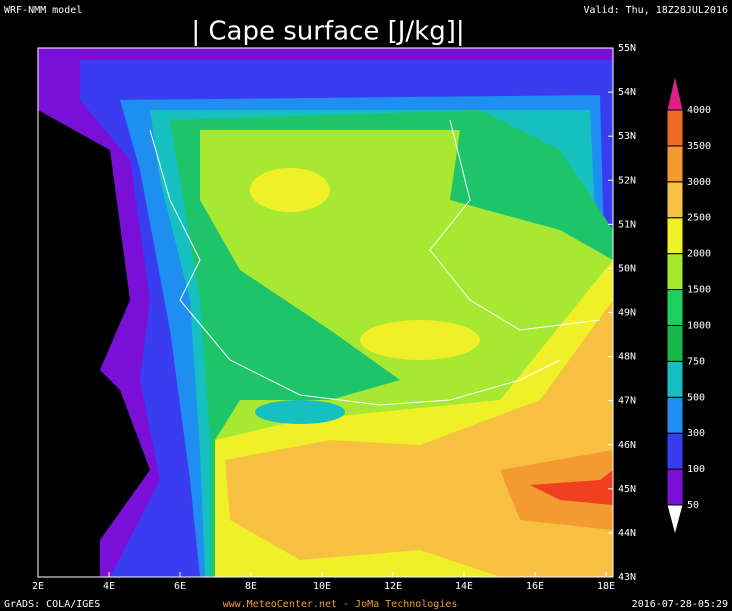 Image resolution: width=732 pixels, height=611 pixels. What do you see at coordinates (464, 586) in the screenshot?
I see `lon-label: 14E` at bounding box center [464, 586].